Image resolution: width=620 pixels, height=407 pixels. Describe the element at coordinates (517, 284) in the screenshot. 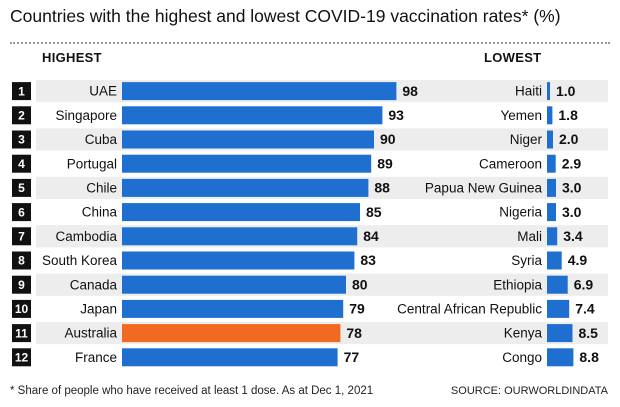

I see `lowest-category-label: Ethiopia` at that location.